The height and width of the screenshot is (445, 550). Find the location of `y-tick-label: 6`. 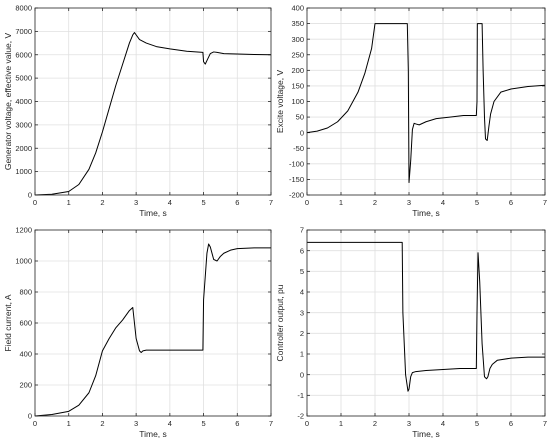

y-tick-label: 6 is located at coordinates (302, 250).